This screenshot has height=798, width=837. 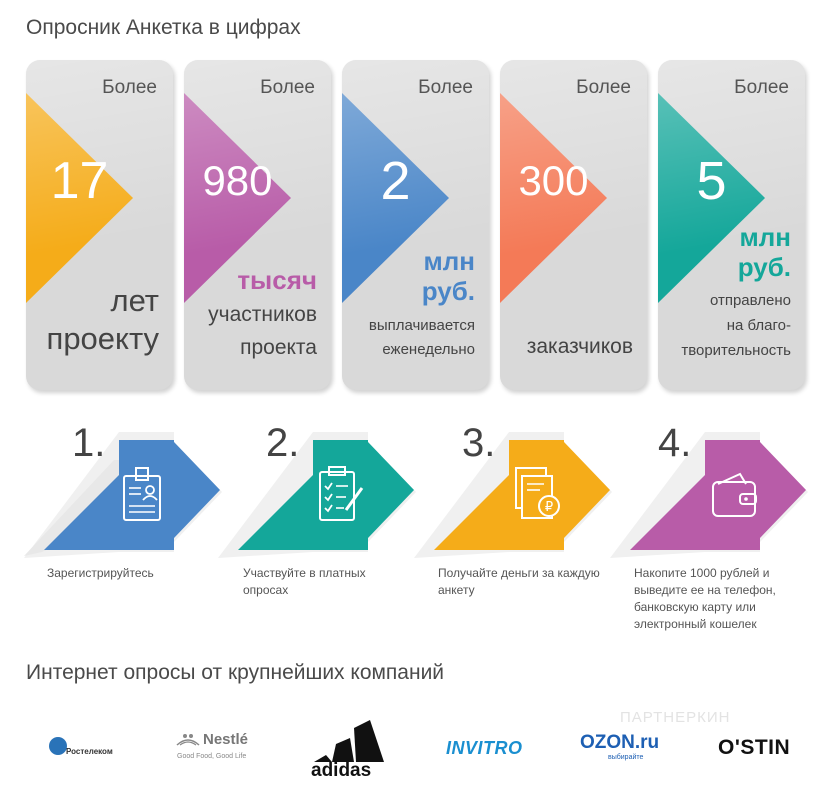 I want to click on adidas-logo-text: adidas, so click(x=341, y=770).